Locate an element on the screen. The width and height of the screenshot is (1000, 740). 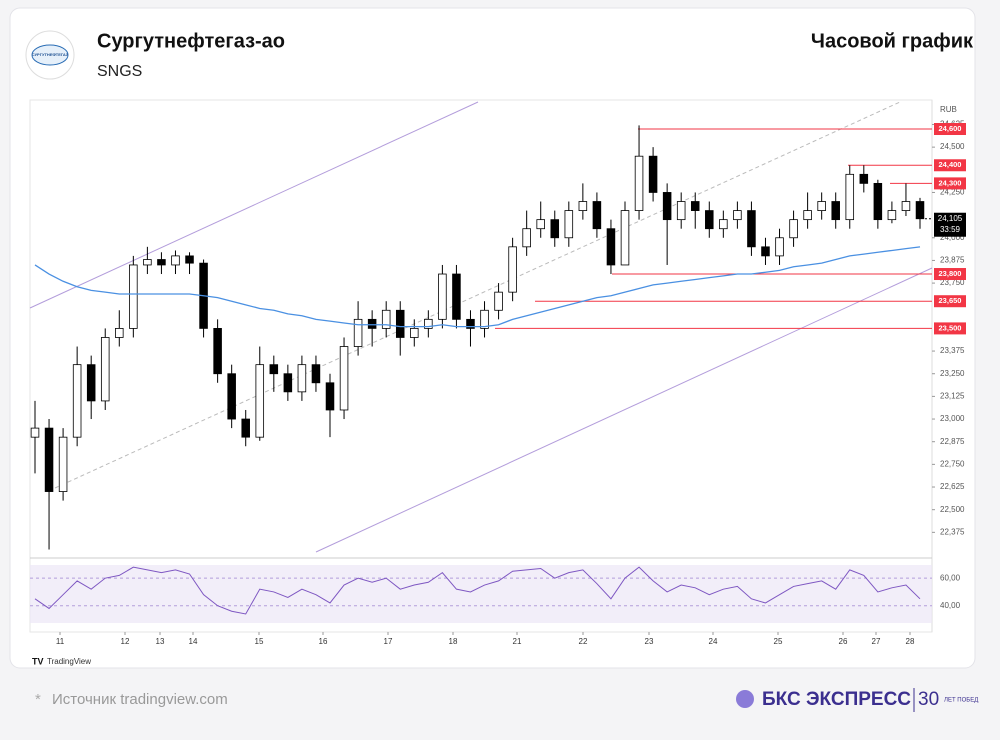
x-tick-label: 22 is located at coordinates (583, 641).